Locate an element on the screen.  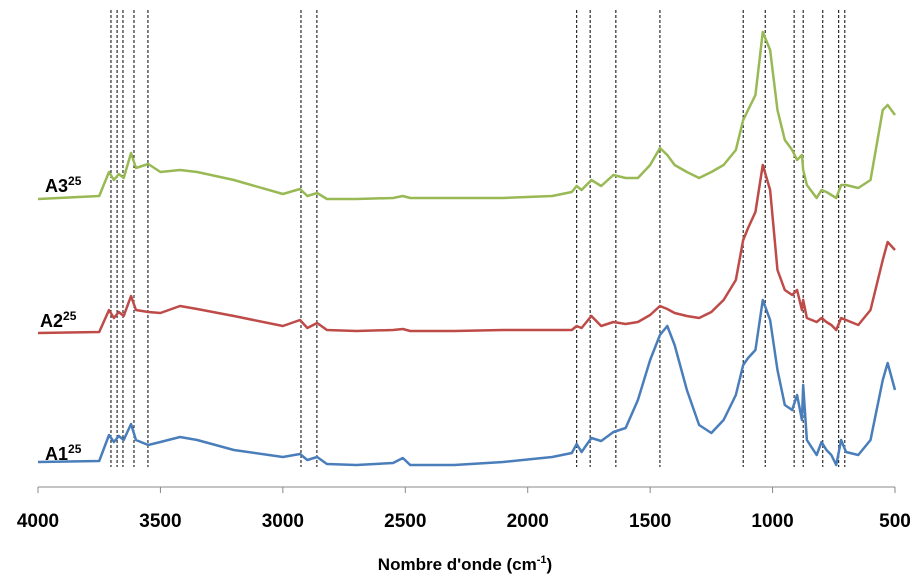
series-label: A125 is located at coordinates (63, 453).